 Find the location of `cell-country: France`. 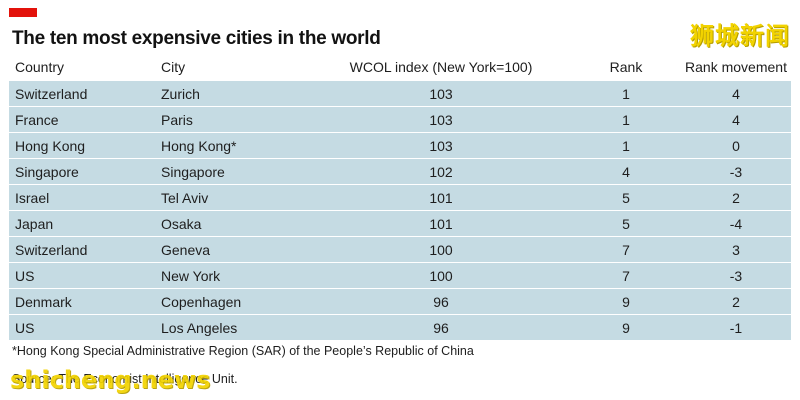

cell-country: France is located at coordinates (85, 119).